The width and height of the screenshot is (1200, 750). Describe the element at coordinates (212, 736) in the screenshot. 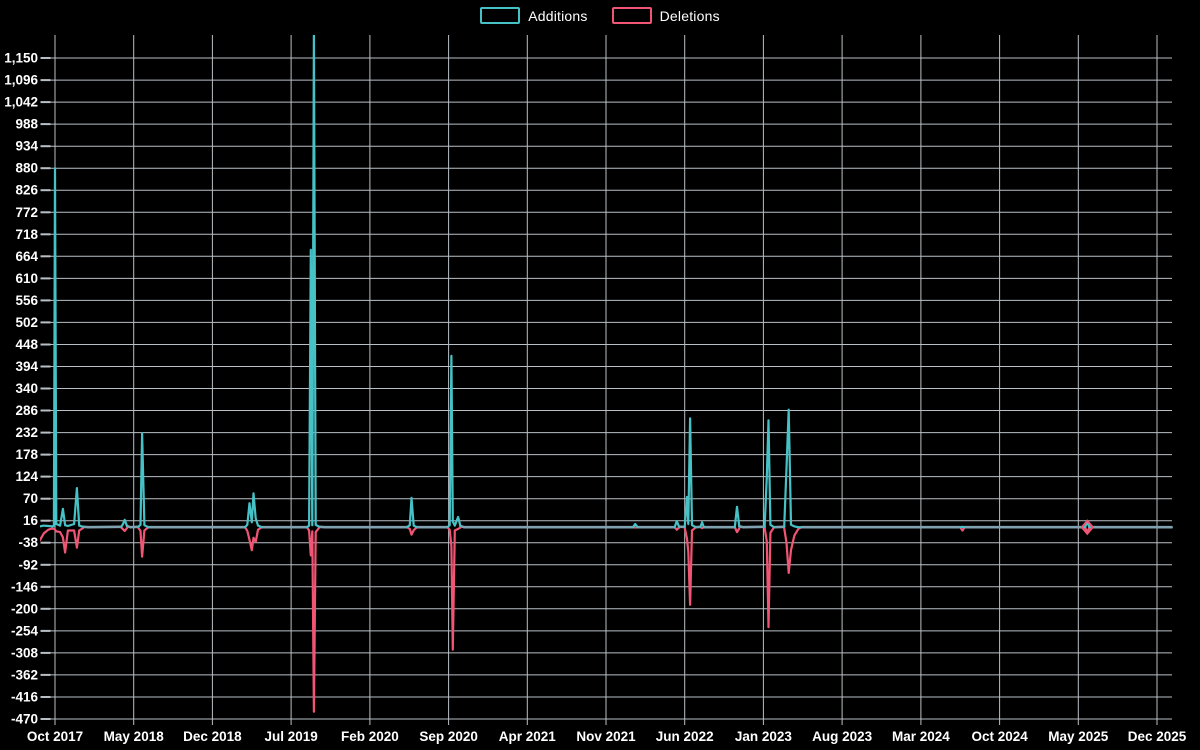

I see `x-axis-label: Dec 2018` at that location.